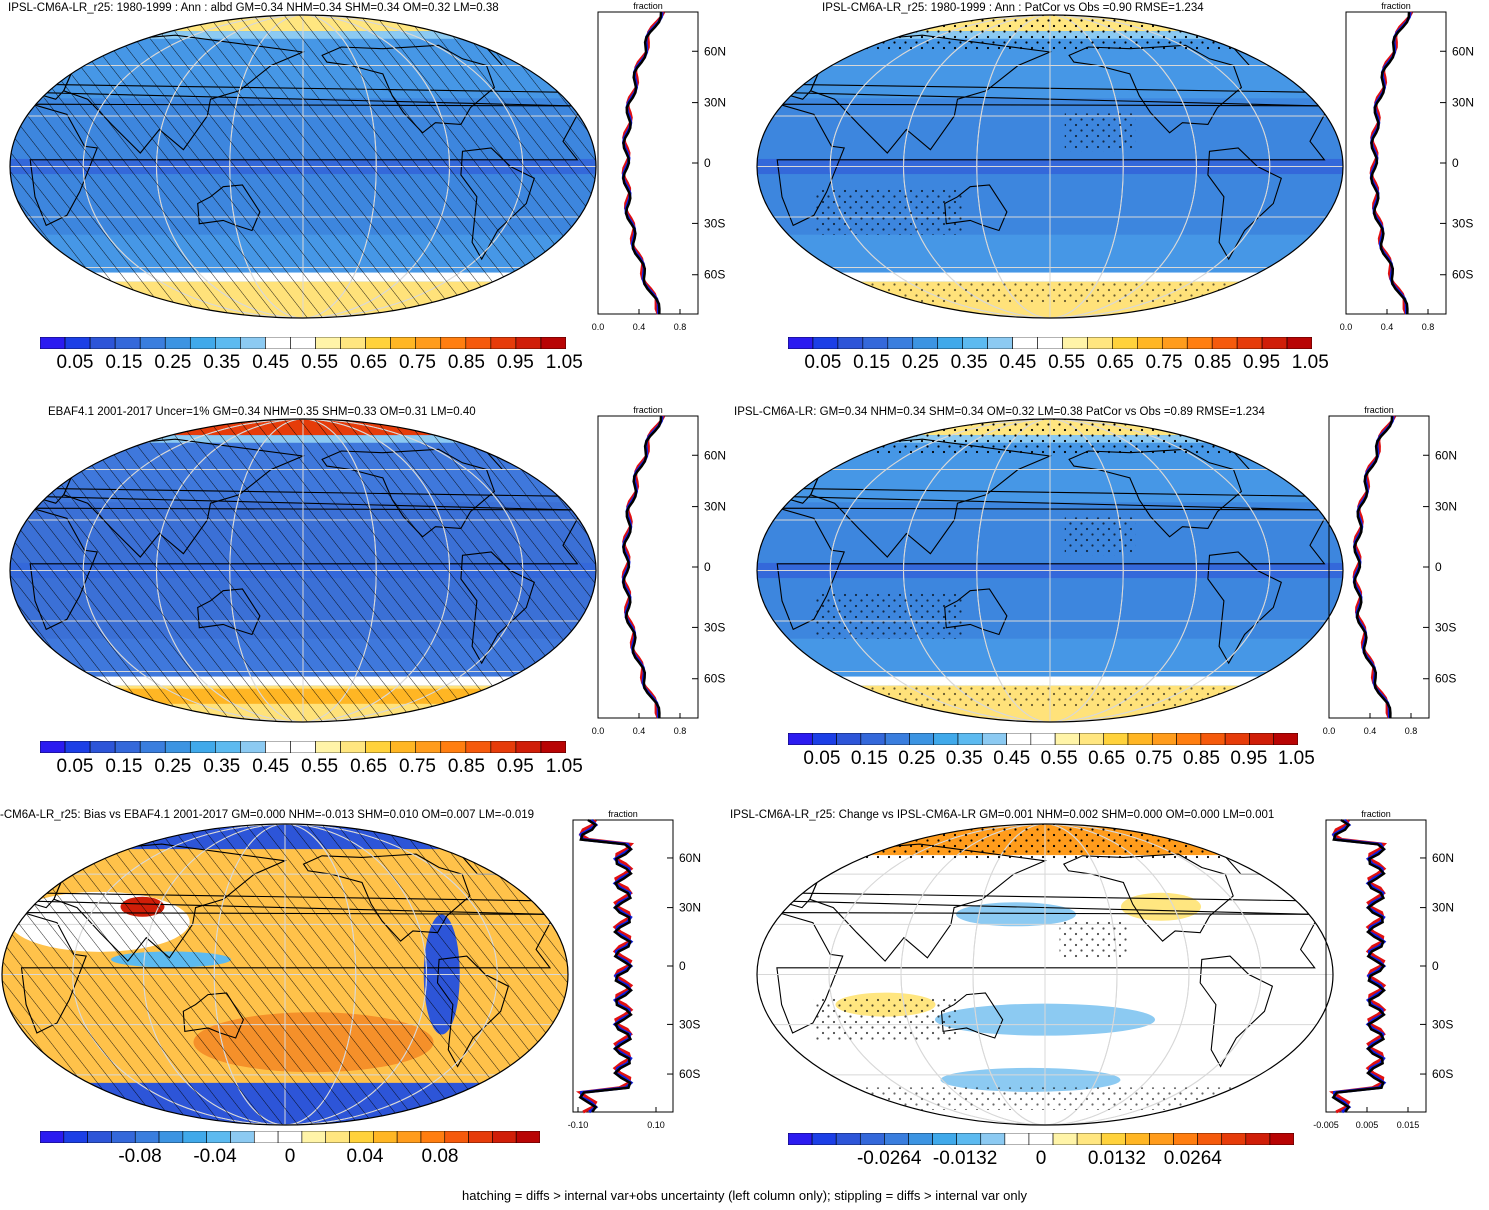 The image size is (1489, 1210). Describe the element at coordinates (1310, 362) in the screenshot. I see `colorbar-label: 1.05` at that location.